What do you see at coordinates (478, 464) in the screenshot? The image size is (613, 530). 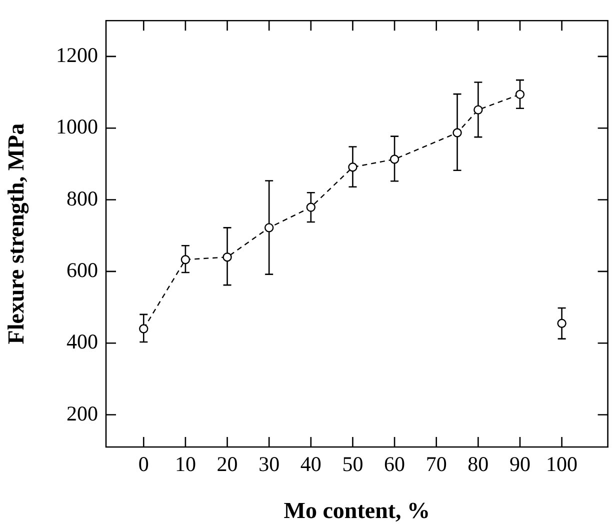 I see `x-tick-label: 80` at bounding box center [478, 464].